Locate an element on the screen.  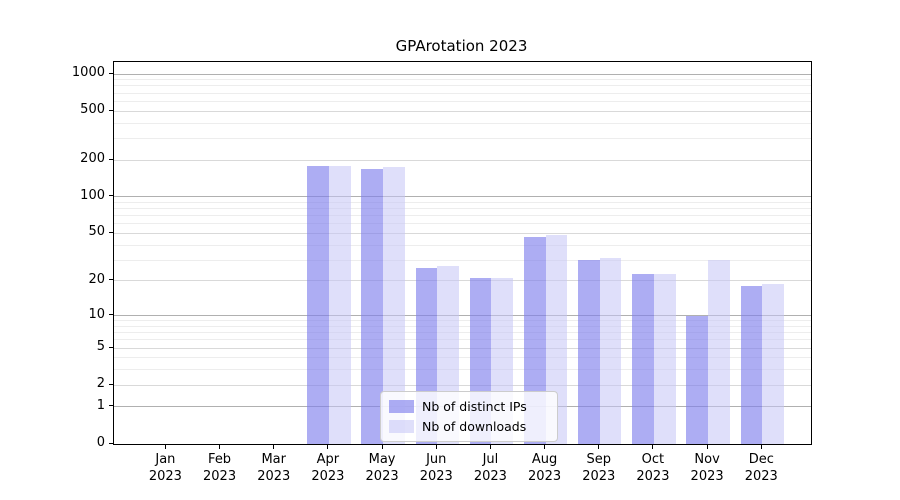
x-tick-label: Jan 2023 is located at coordinates (165, 468).